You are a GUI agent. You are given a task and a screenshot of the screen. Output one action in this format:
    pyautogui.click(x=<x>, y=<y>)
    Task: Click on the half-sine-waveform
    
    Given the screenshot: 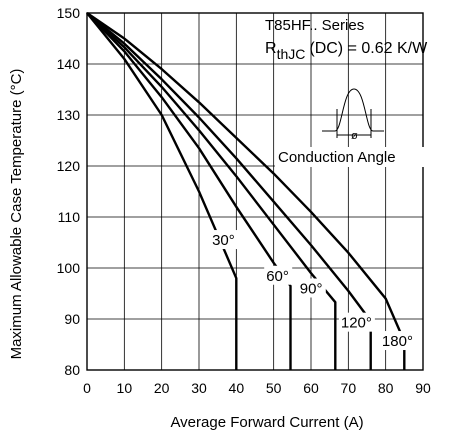 What is the action you would take?
    pyautogui.click(x=353, y=110)
    